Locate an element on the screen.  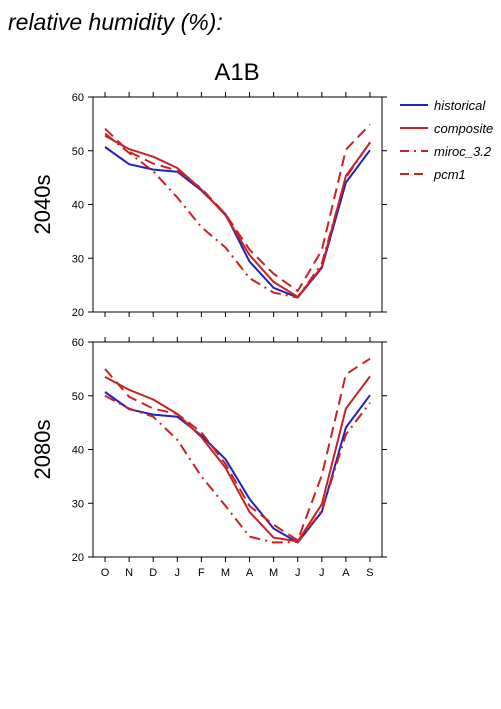
x-tick-label: O is located at coordinates (105, 573).